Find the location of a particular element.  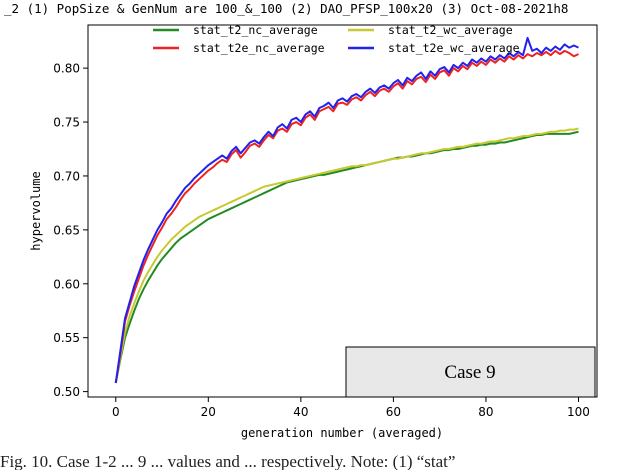

legend-label: stat_t2_nc_average is located at coordinates (255, 30).